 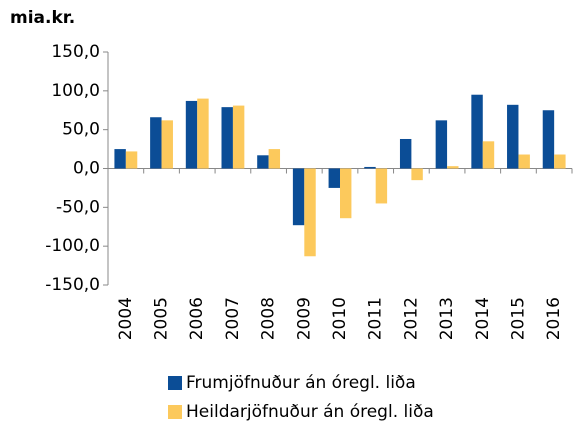 What do you see at coordinates (447, 318) in the screenshot?
I see `x-tick-label: 2013` at bounding box center [447, 318].